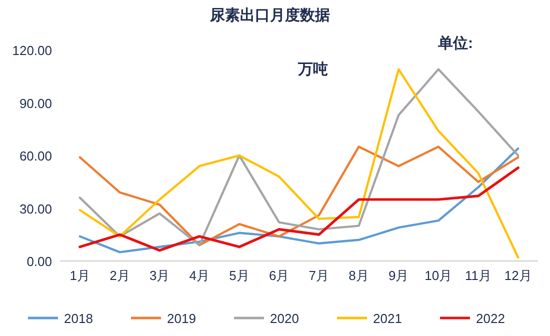 The width and height of the screenshot is (550, 336). What do you see at coordinates (319, 275) in the screenshot?
I see `x-tick-label: 7月` at bounding box center [319, 275].